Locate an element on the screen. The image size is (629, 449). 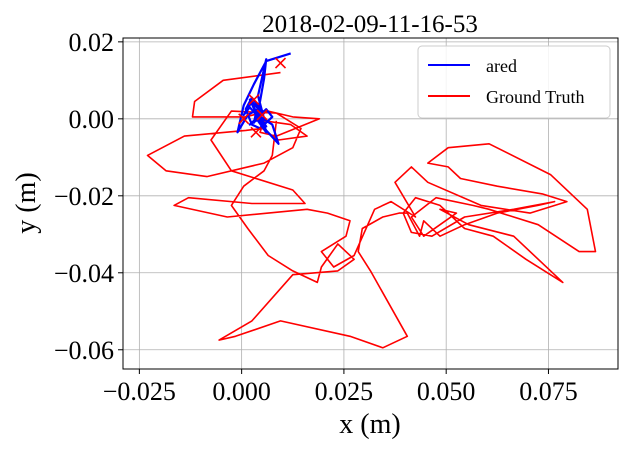
legend-label-ground-truth: Ground Truth is located at coordinates (535, 97).